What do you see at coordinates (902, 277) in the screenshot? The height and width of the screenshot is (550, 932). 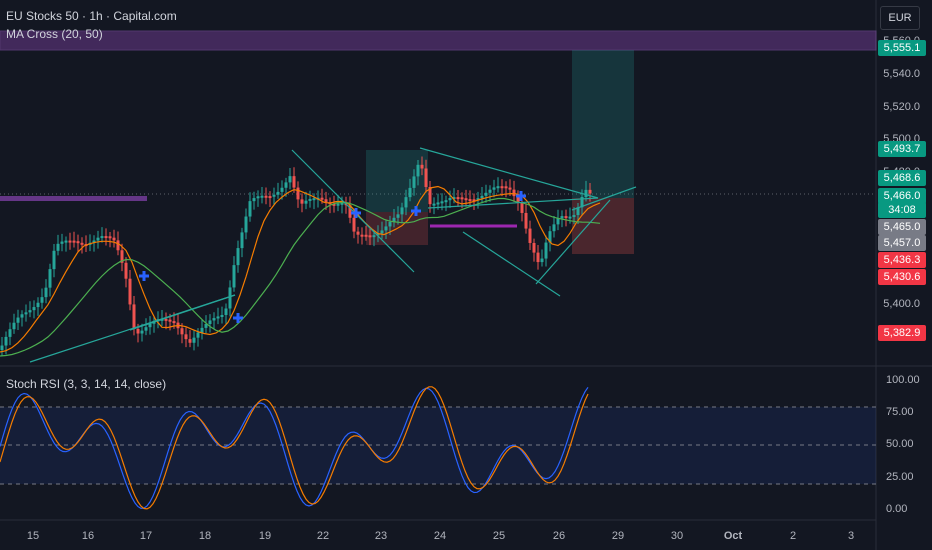 I see `price-badge: 5,430.6` at bounding box center [902, 277].